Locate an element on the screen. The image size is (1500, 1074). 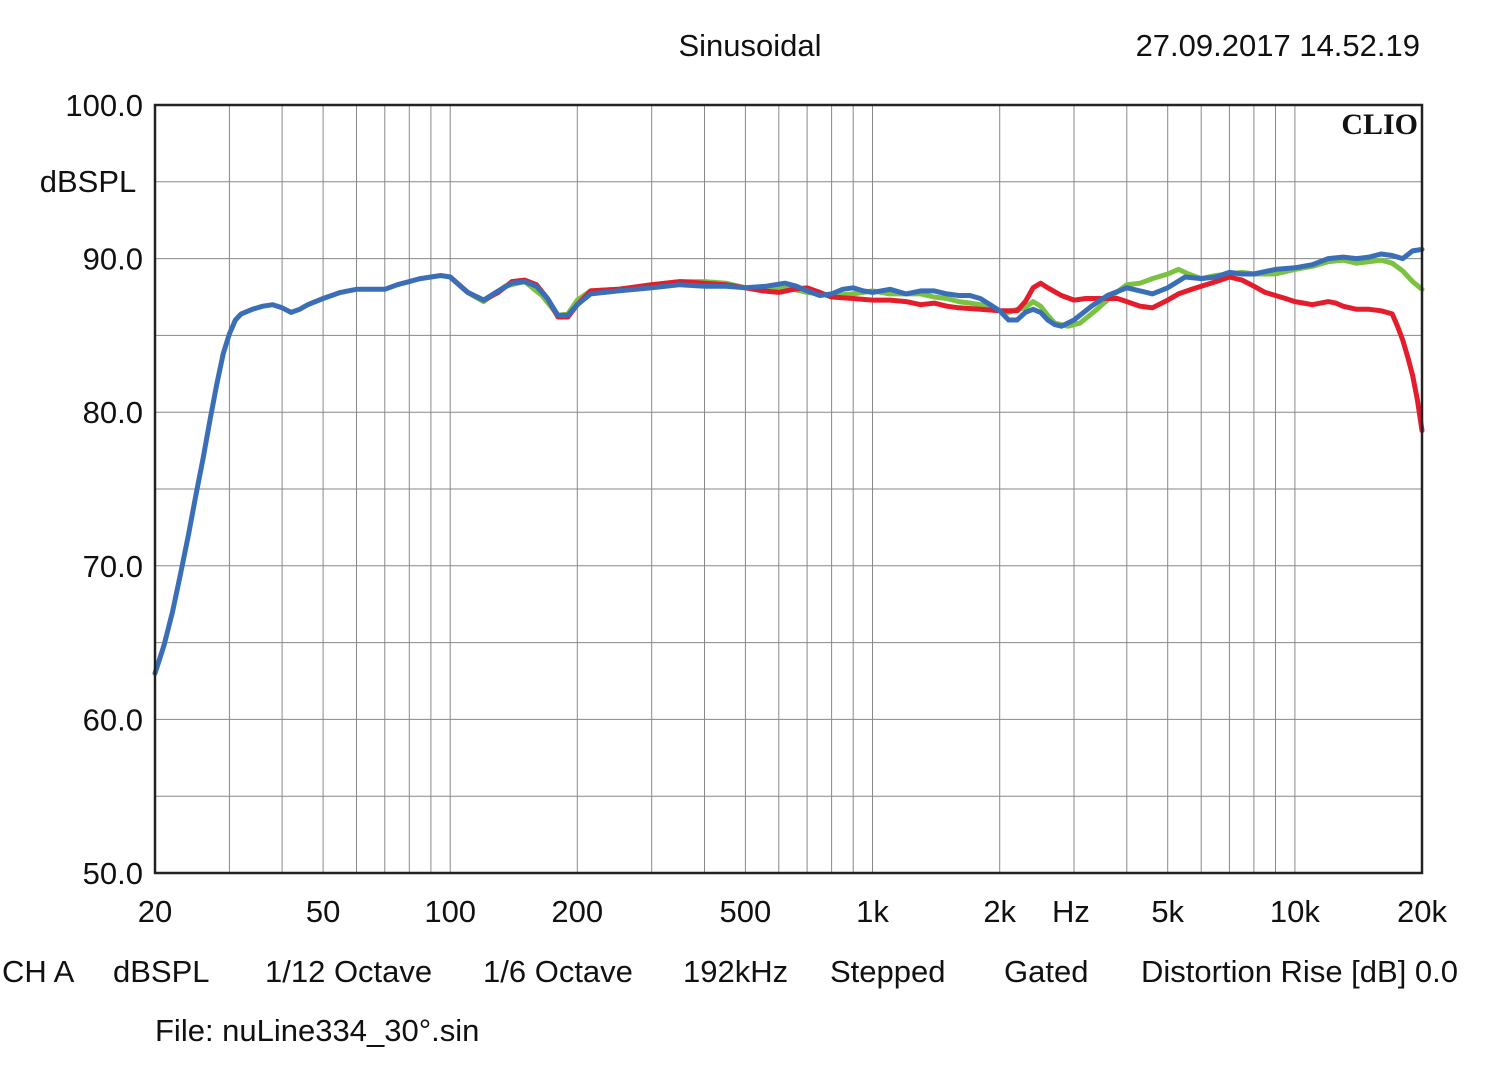
unit-label: dBSPL is located at coordinates (161, 971).